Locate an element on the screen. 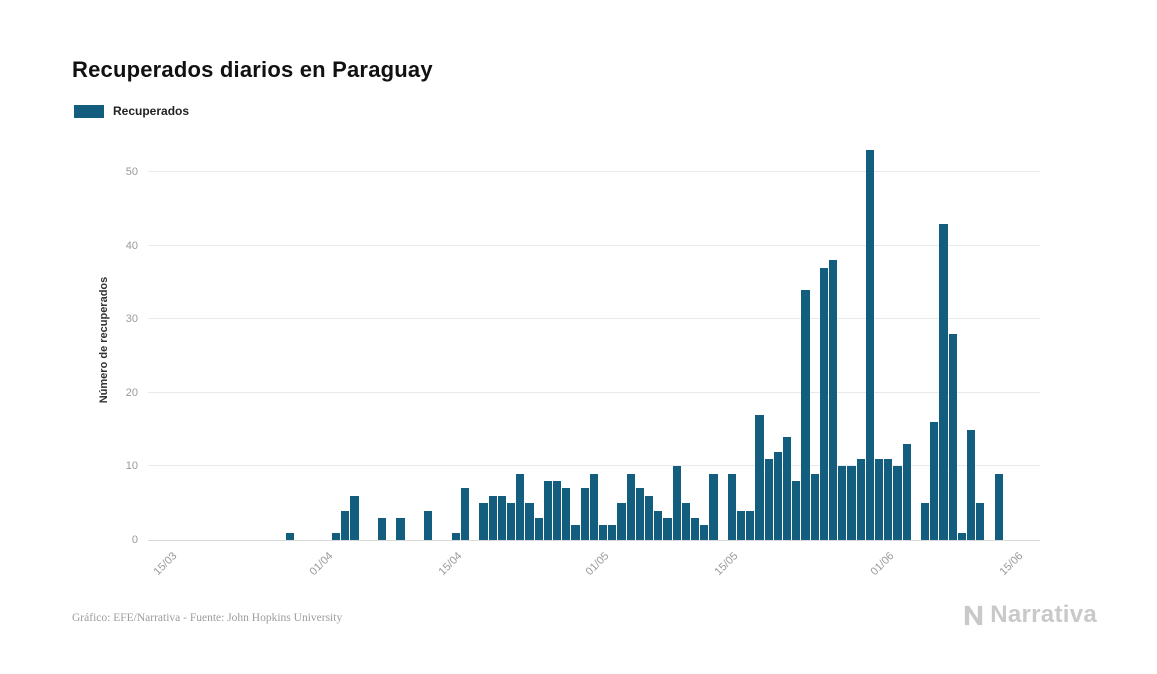 This screenshot has width=1157, height=674. x-tick-label: 15/04 is located at coordinates (450, 564).